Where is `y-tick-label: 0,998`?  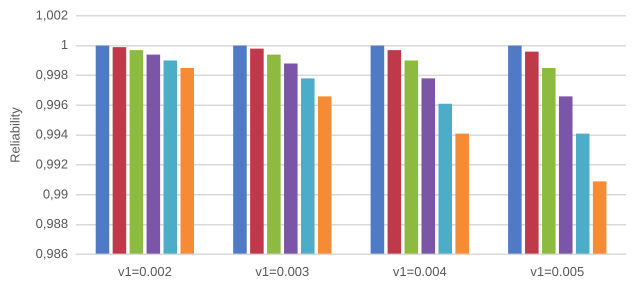
y-tick-label: 0,998 is located at coordinates (52, 74).